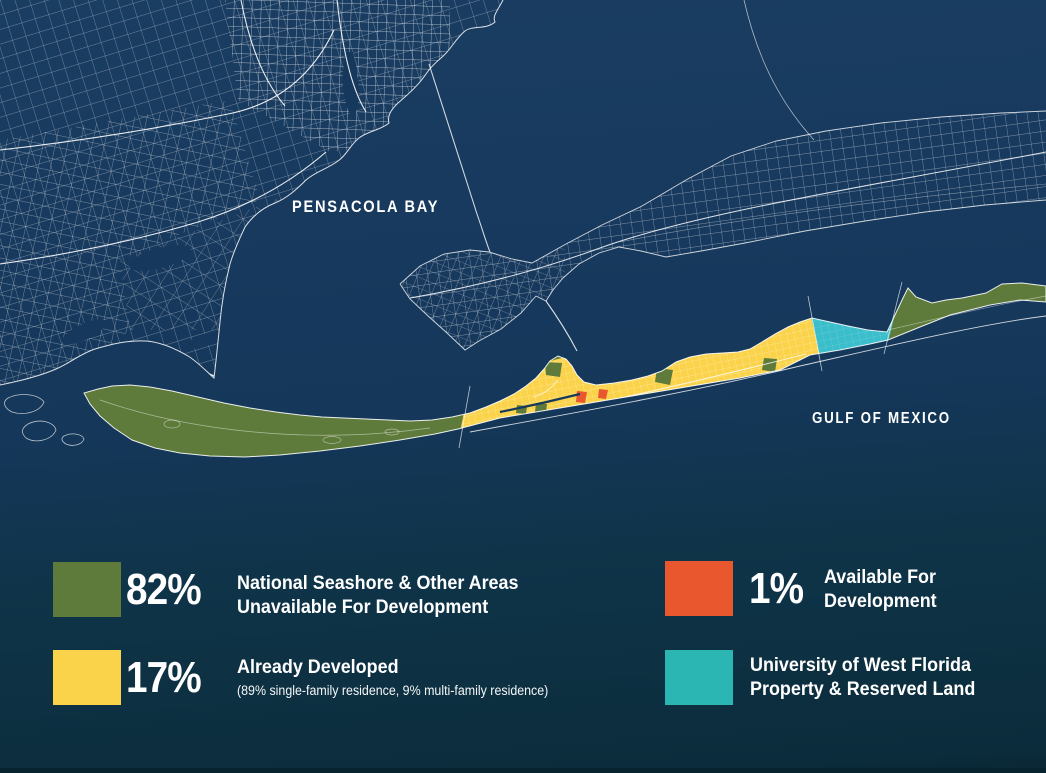 The width and height of the screenshot is (1046, 773). Describe the element at coordinates (366, 206) in the screenshot. I see `pensacola-bay-label: PENSACOLA BAY` at that location.